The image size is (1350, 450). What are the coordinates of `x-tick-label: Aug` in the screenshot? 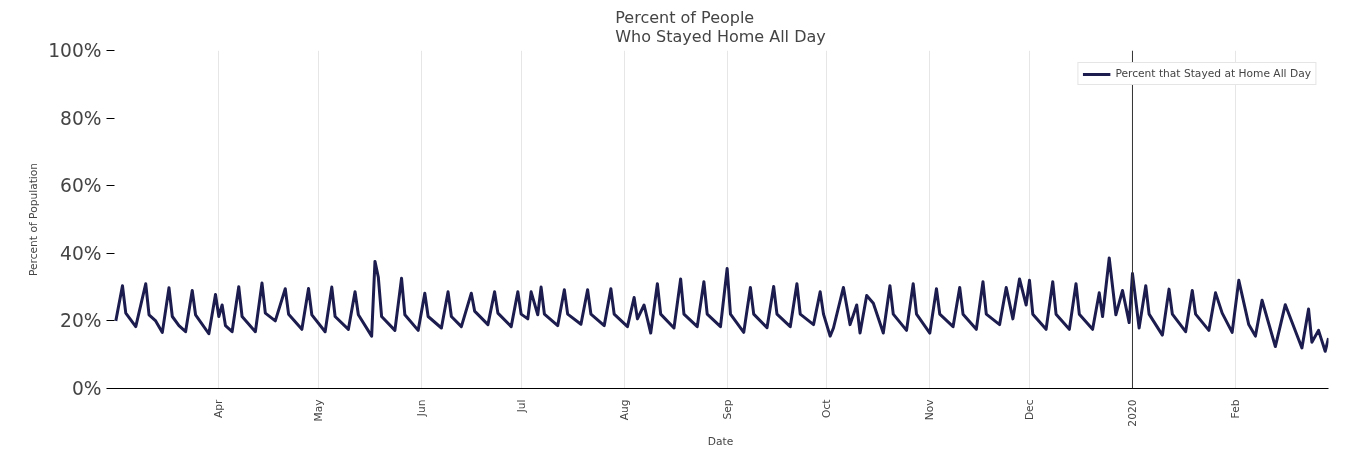 It's located at (624, 410).